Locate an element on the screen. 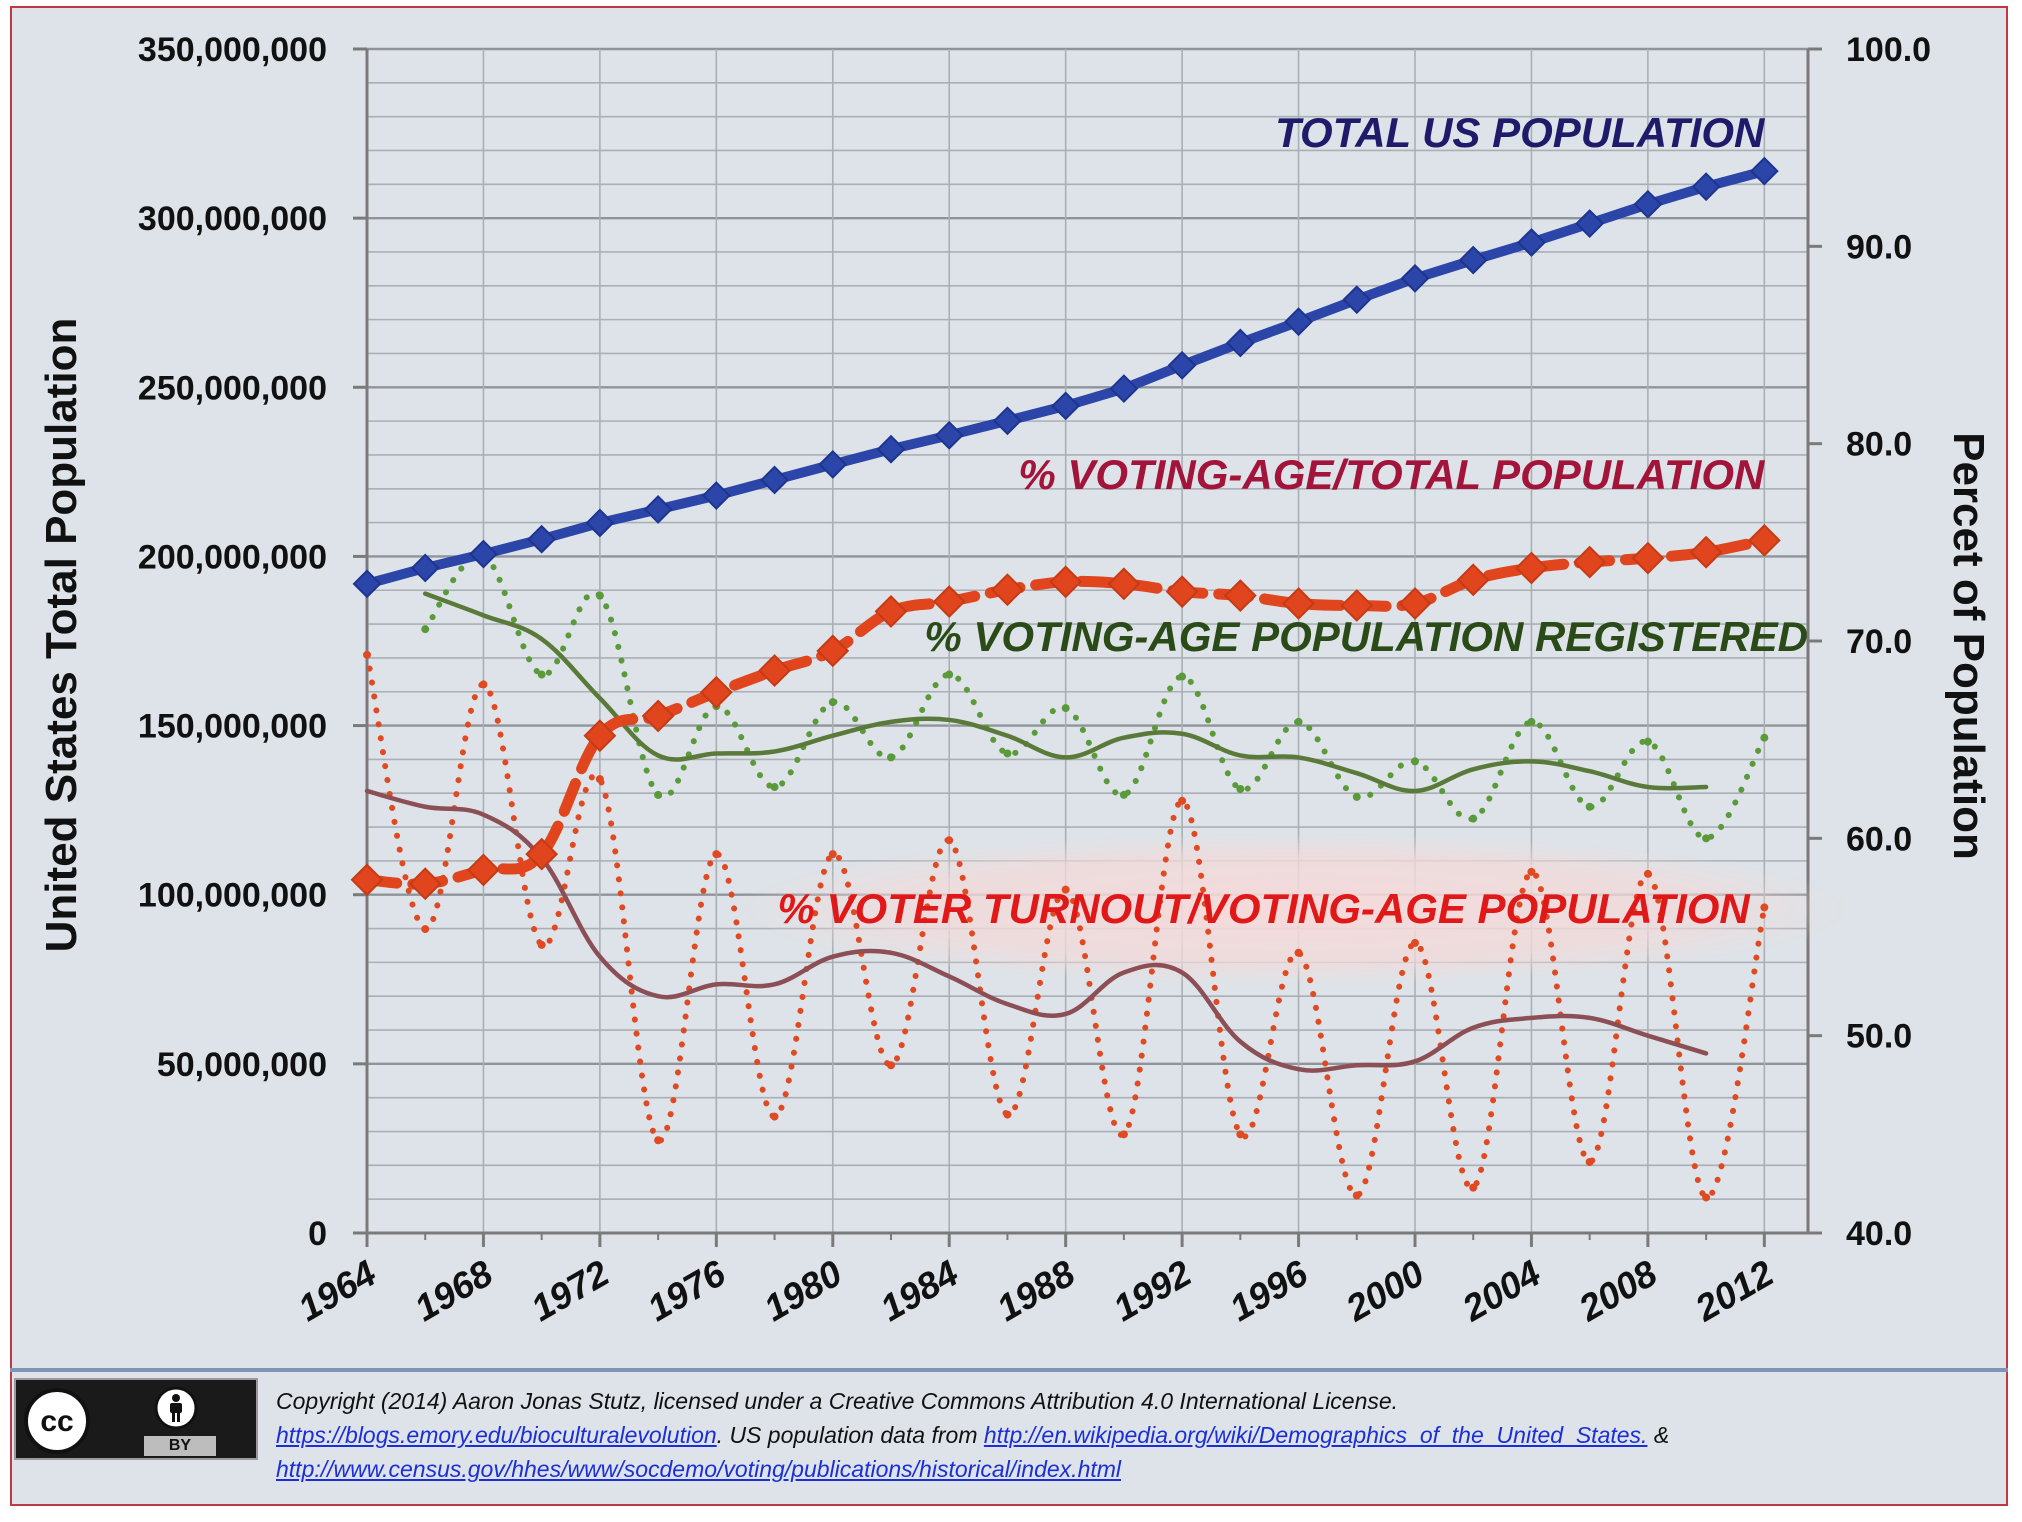 This screenshot has height=1522, width=2022. x-tick-label: 1980 is located at coordinates (803, 1290).